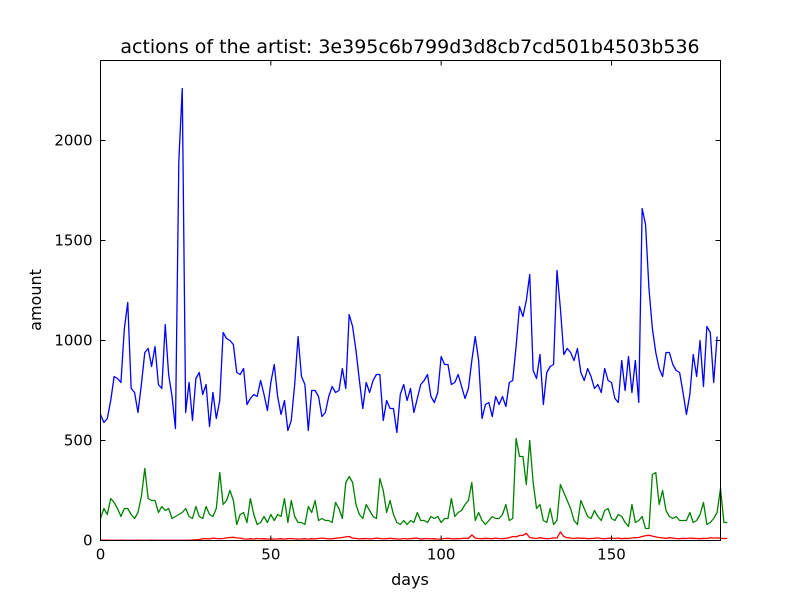  I want to click on y-axis-label: amount, so click(35, 300).